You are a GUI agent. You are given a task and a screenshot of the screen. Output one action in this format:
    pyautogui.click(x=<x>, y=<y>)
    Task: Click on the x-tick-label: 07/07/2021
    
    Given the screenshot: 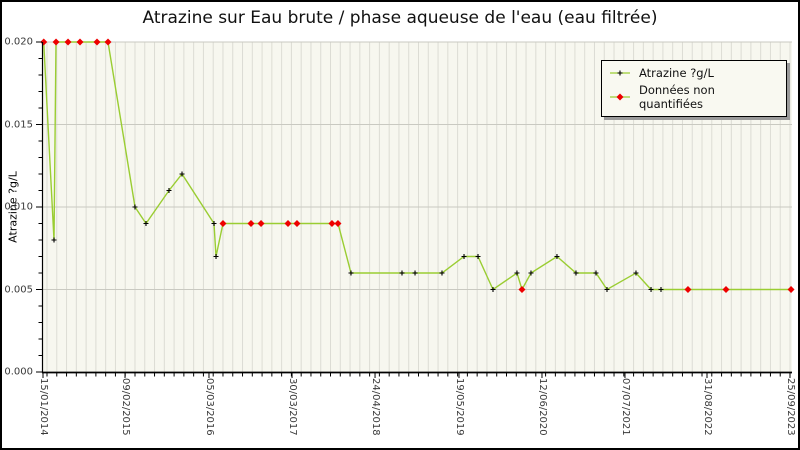 What is the action you would take?
    pyautogui.click(x=625, y=407)
    